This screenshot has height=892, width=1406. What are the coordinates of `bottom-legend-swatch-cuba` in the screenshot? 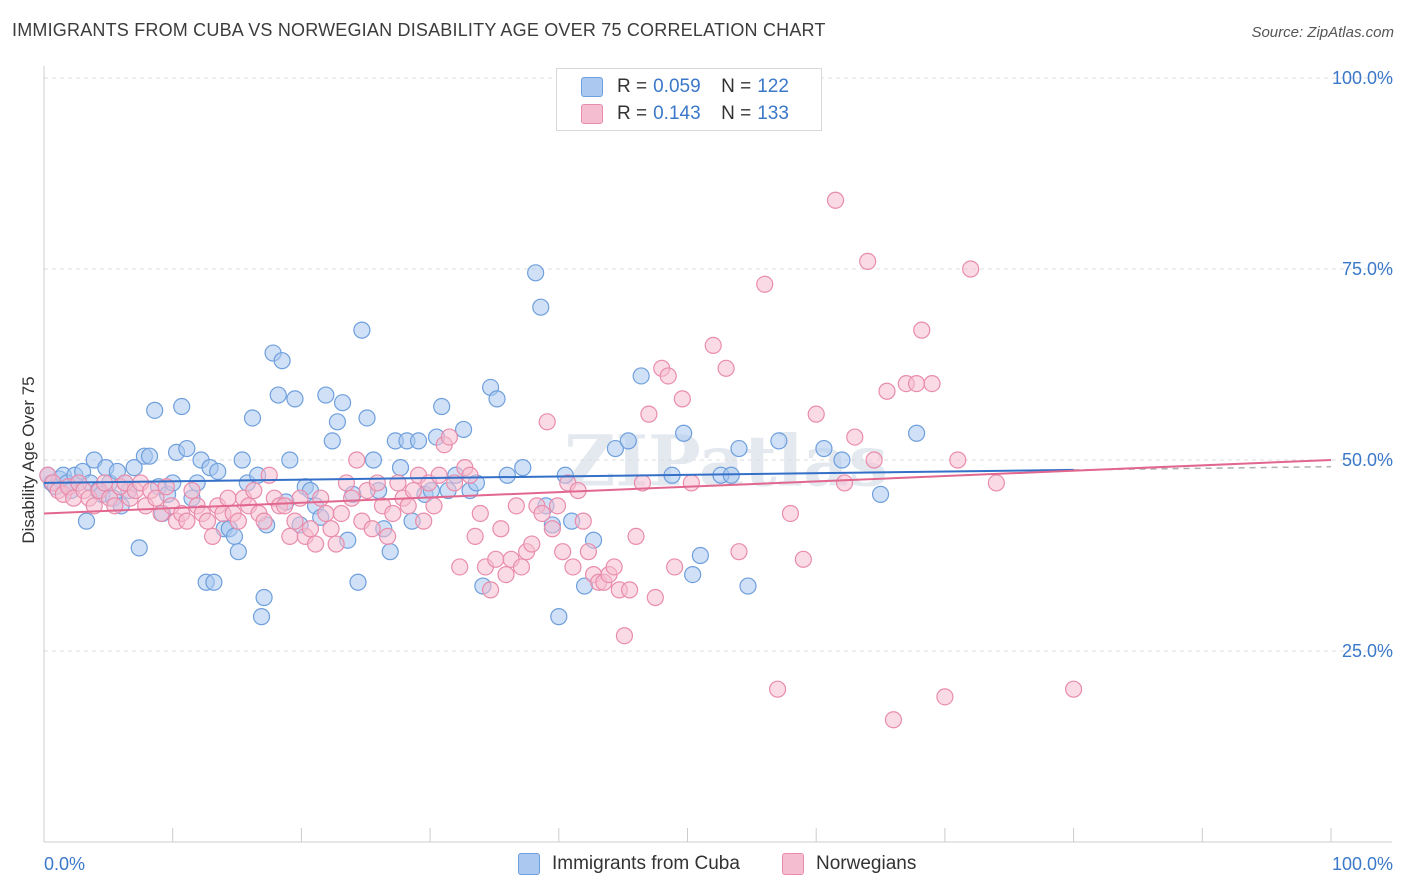 It's located at (529, 864).